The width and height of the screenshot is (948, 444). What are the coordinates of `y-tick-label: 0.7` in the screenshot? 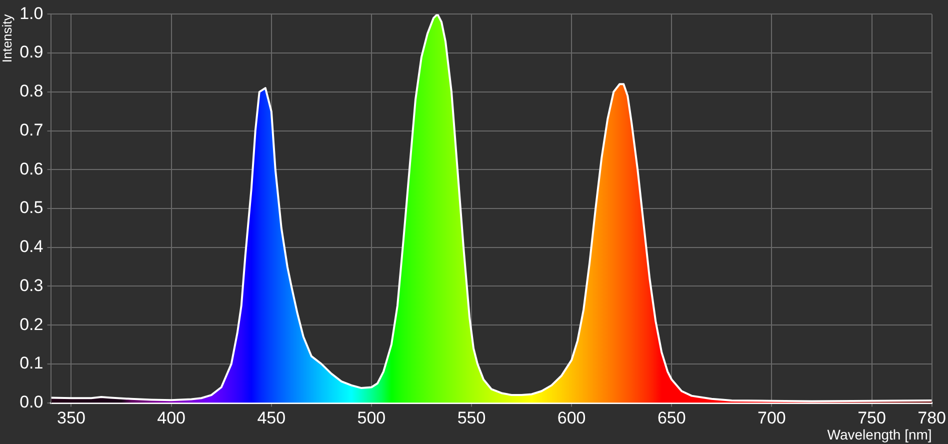 It's located at (32, 130).